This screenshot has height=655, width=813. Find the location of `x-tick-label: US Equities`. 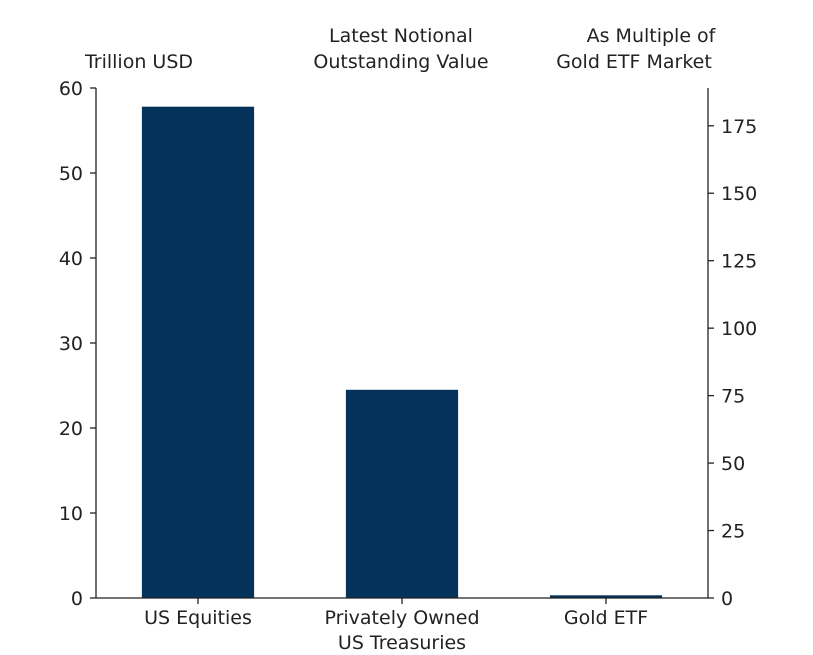

x-tick-label: US Equities is located at coordinates (198, 618).